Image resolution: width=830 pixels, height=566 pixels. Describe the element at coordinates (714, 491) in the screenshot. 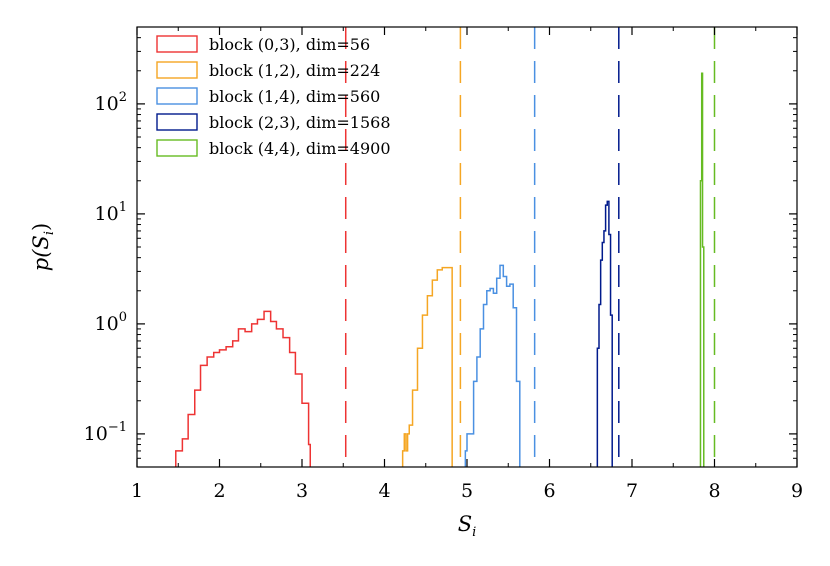

I see `x-tick-label: 8` at that location.